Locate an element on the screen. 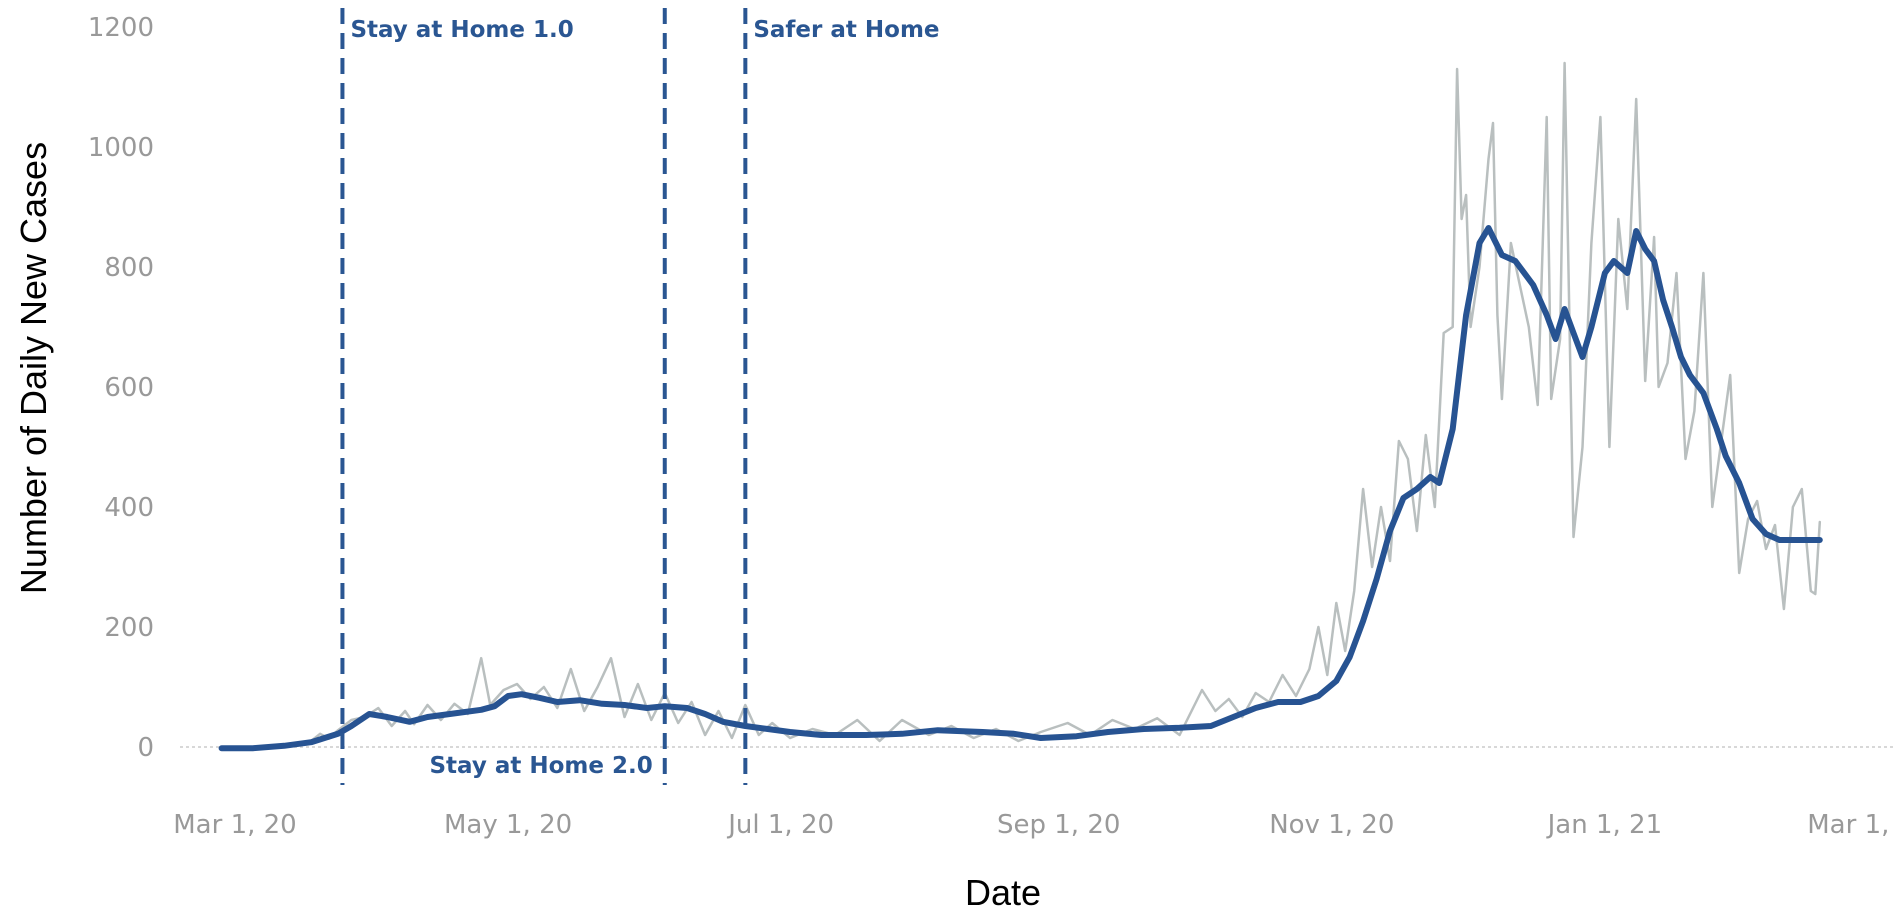 The width and height of the screenshot is (1895, 913). x-tick-label: Mar 1, 20 is located at coordinates (234, 825).